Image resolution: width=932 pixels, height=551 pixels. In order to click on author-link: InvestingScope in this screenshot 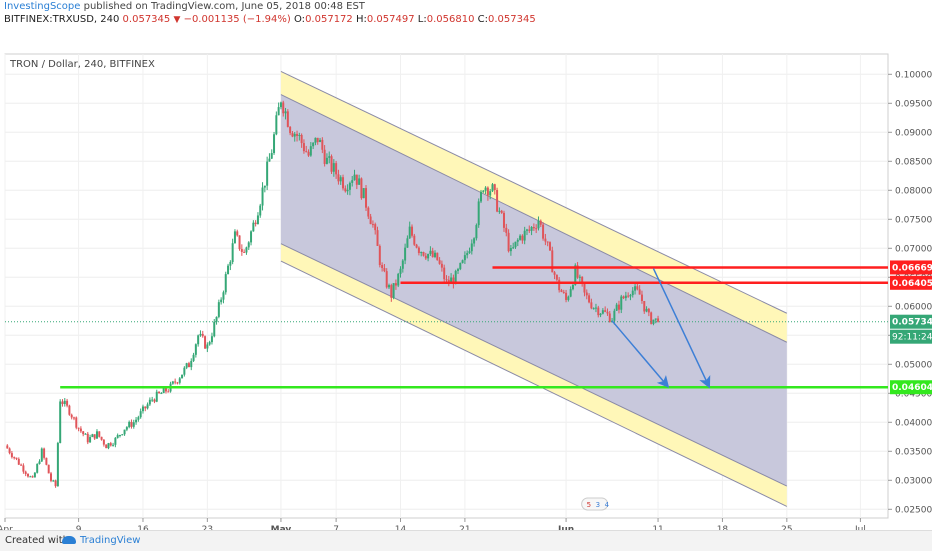, I will do `click(42, 6)`.